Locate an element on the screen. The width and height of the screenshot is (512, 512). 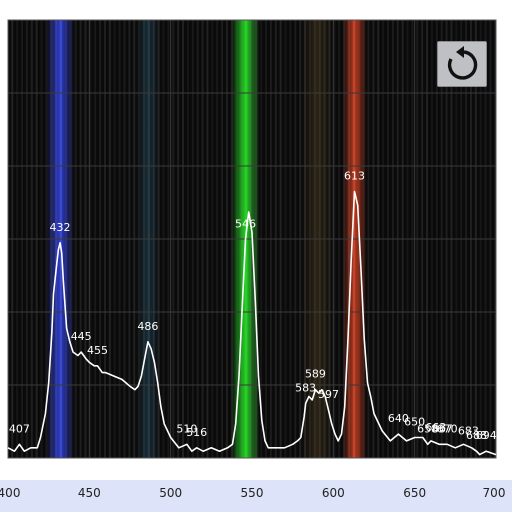
peak-label: 597 is located at coordinates (328, 394).